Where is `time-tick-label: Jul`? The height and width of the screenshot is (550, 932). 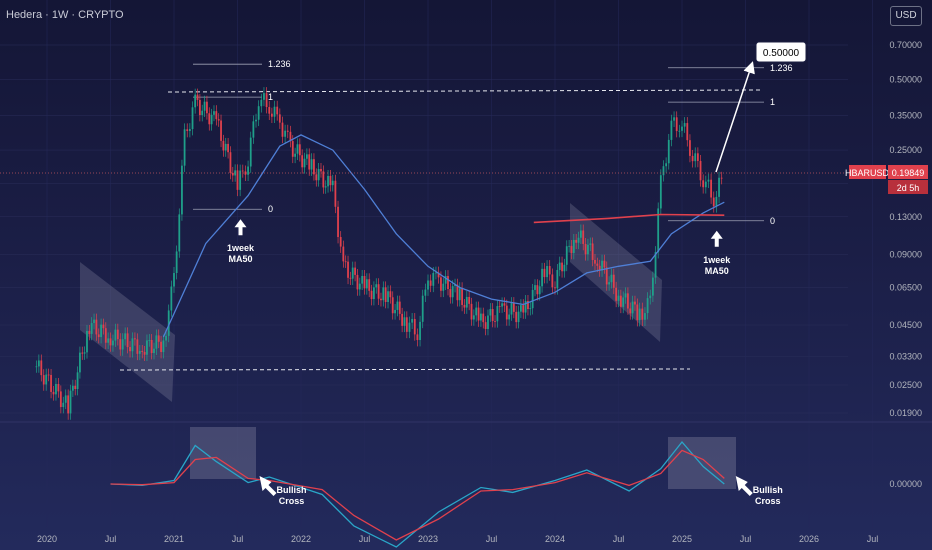
time-tick-label: Jul is located at coordinates (873, 539).